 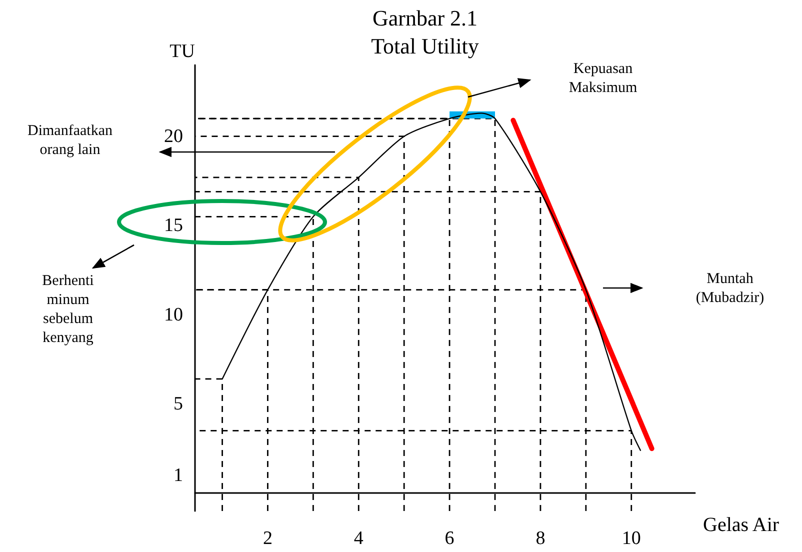 What do you see at coordinates (178, 475) in the screenshot?
I see `y-tick-label: 1` at bounding box center [178, 475].